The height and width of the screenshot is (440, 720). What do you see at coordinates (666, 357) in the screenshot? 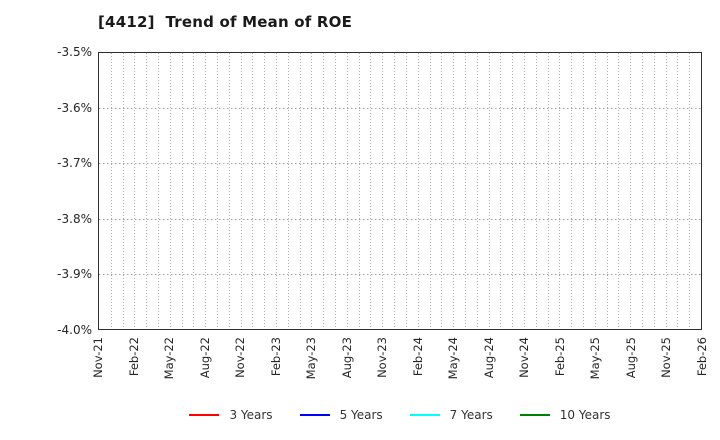
I see `x-tick-label: Nov-25` at bounding box center [666, 357].